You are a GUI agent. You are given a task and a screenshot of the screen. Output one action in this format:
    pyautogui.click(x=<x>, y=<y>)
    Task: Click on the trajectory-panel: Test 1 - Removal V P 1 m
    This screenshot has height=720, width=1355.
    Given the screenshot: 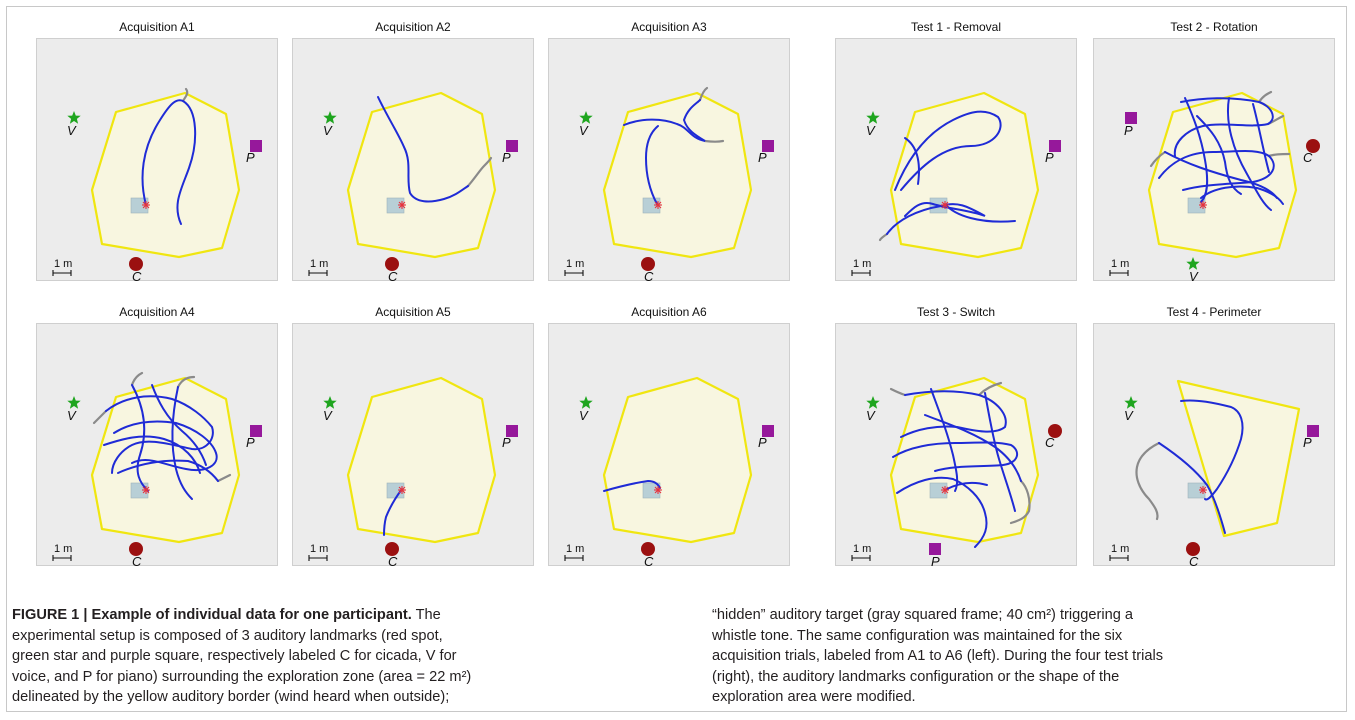 What is the action you would take?
    pyautogui.click(x=956, y=151)
    